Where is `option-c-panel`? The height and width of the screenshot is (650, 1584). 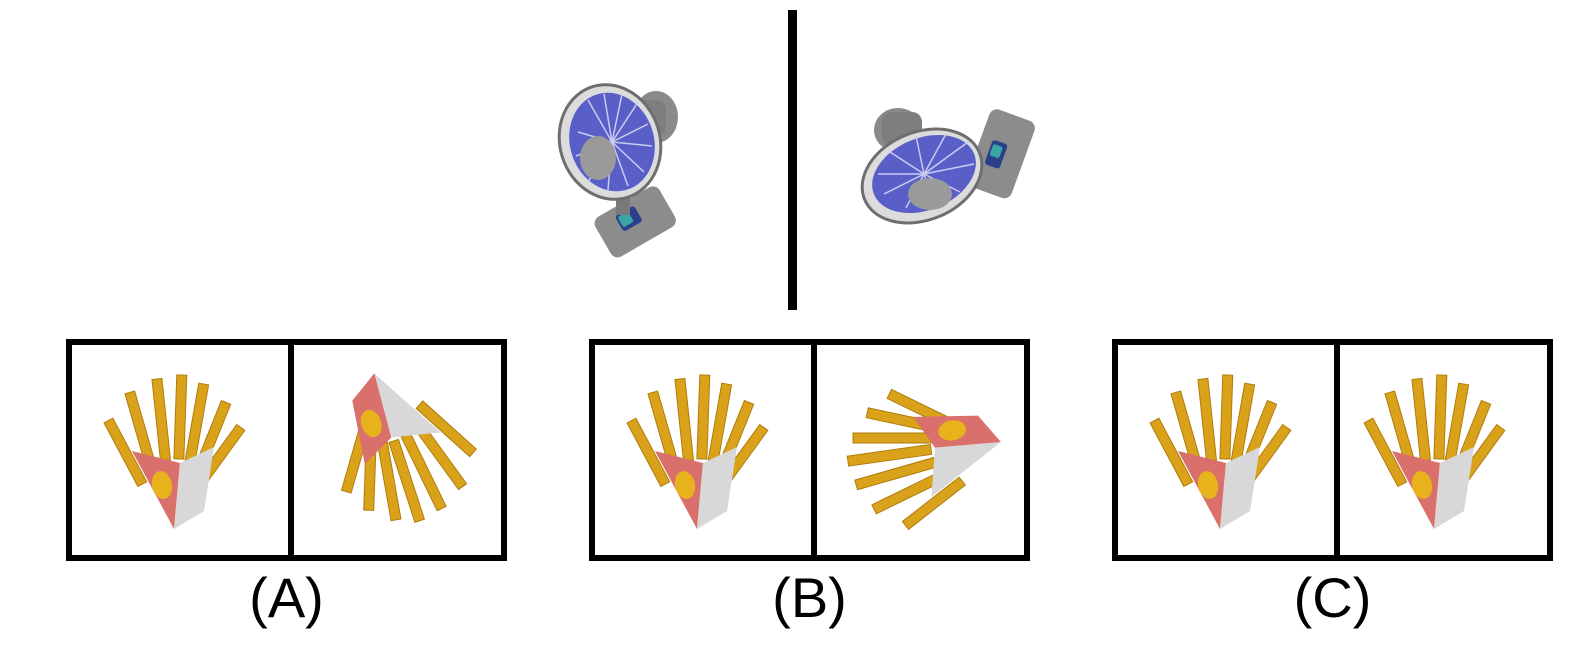 option-c-panel is located at coordinates (1332, 450).